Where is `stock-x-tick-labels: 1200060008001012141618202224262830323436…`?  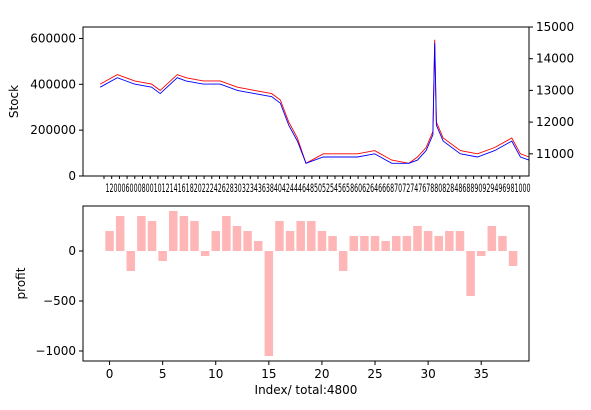 stock-x-tick-labels: 1200060008001012141618202224262830323436… is located at coordinates (318, 188).